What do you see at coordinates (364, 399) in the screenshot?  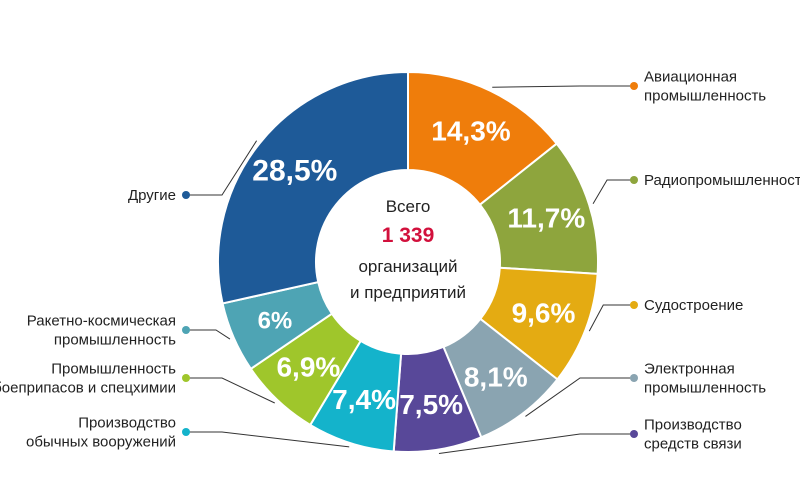 I see `slice-value-label: 7,4%` at bounding box center [364, 399].